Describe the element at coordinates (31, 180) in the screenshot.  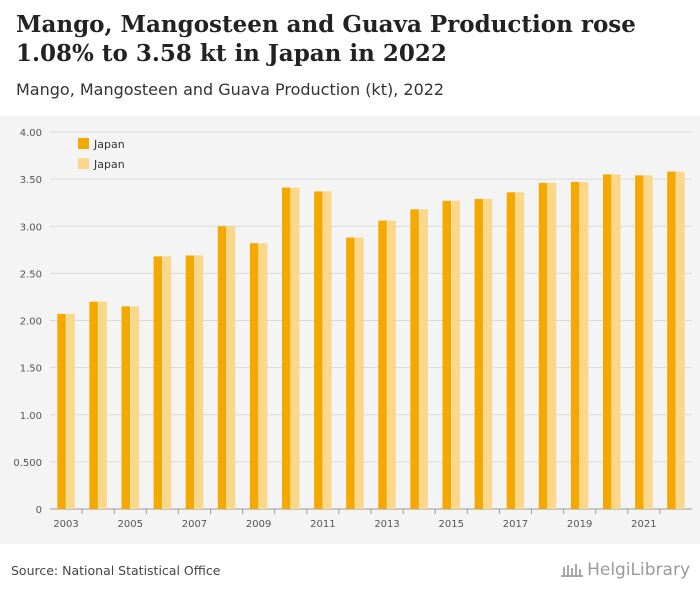
I see `y-tick-label: 3.50` at that location.